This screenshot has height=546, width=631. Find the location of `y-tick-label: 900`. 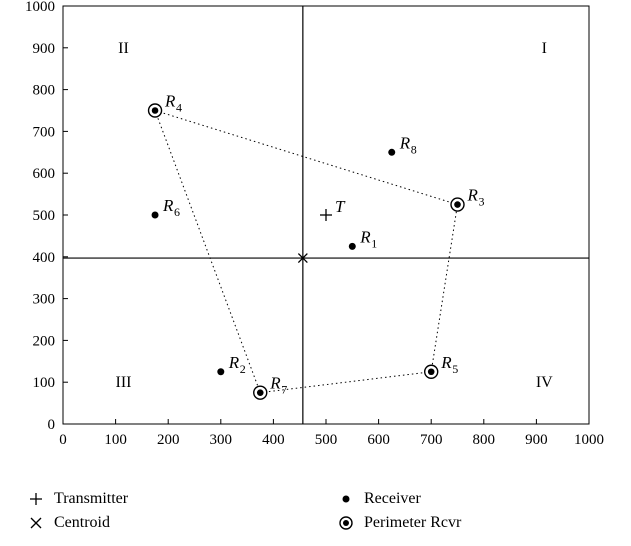

y-tick-label: 900 is located at coordinates (44, 49).